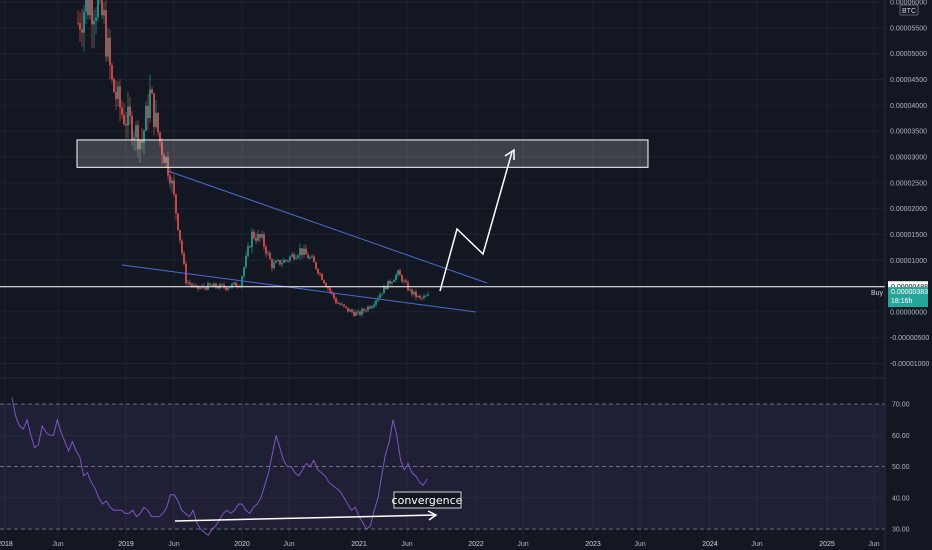  Describe the element at coordinates (305, 518) in the screenshot. I see `convergence-arrow` at that location.